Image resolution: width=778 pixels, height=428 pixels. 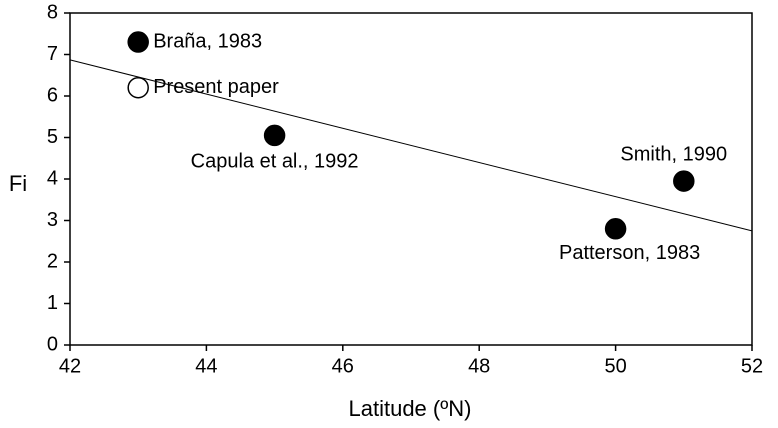 I want to click on y-axis-label: Fi, so click(x=18, y=183).